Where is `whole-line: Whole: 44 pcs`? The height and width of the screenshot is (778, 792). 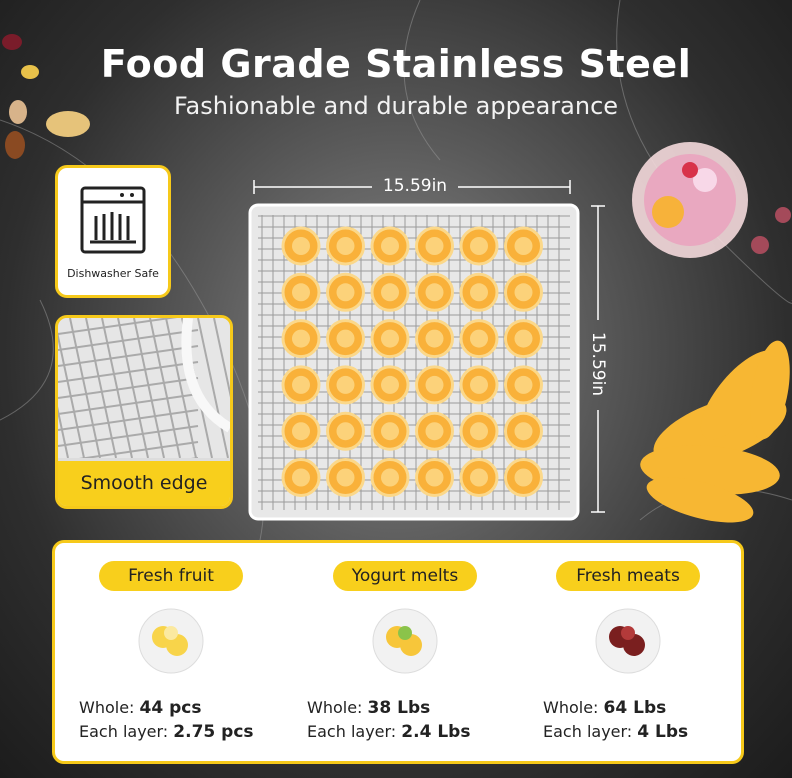 whole-line: Whole: 44 pcs is located at coordinates (140, 708).